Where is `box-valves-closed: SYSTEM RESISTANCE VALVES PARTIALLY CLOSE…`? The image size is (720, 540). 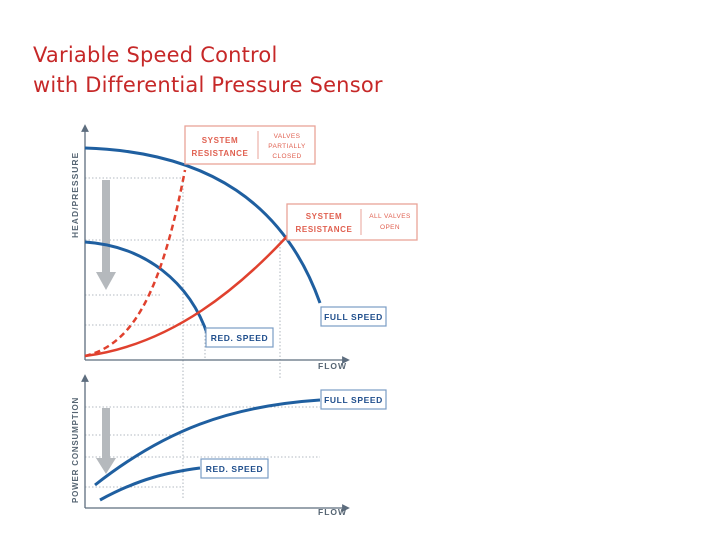
box-valves-closed: SYSTEM RESISTANCE VALVES PARTIALLY CLOSE… is located at coordinates (250, 145).